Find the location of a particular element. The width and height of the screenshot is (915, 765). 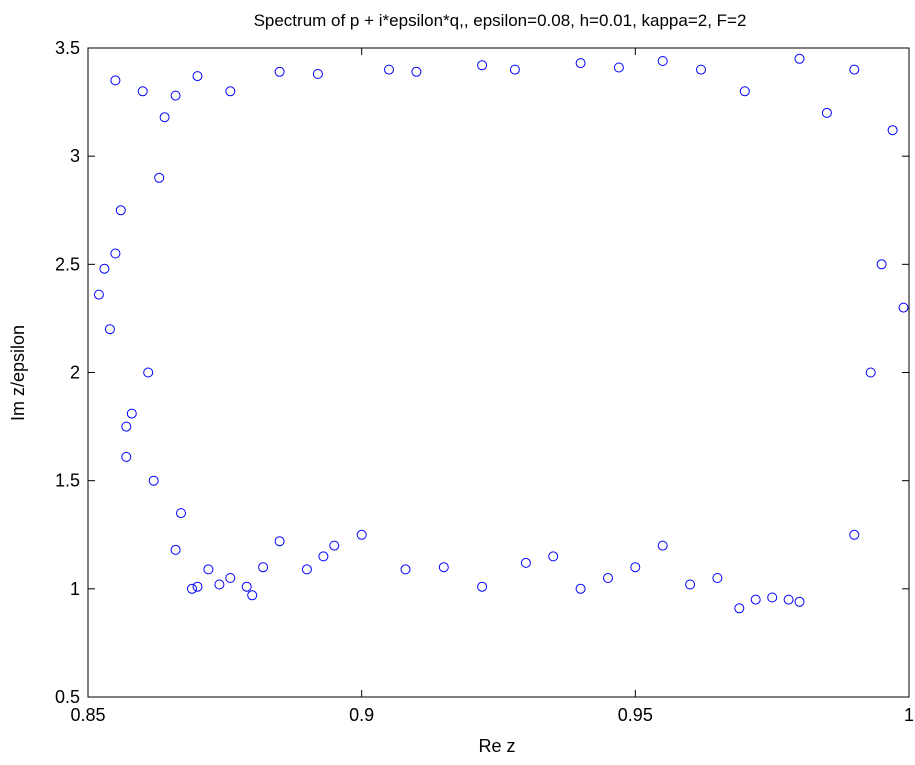

x-tick-label: 0.85 is located at coordinates (87, 715).